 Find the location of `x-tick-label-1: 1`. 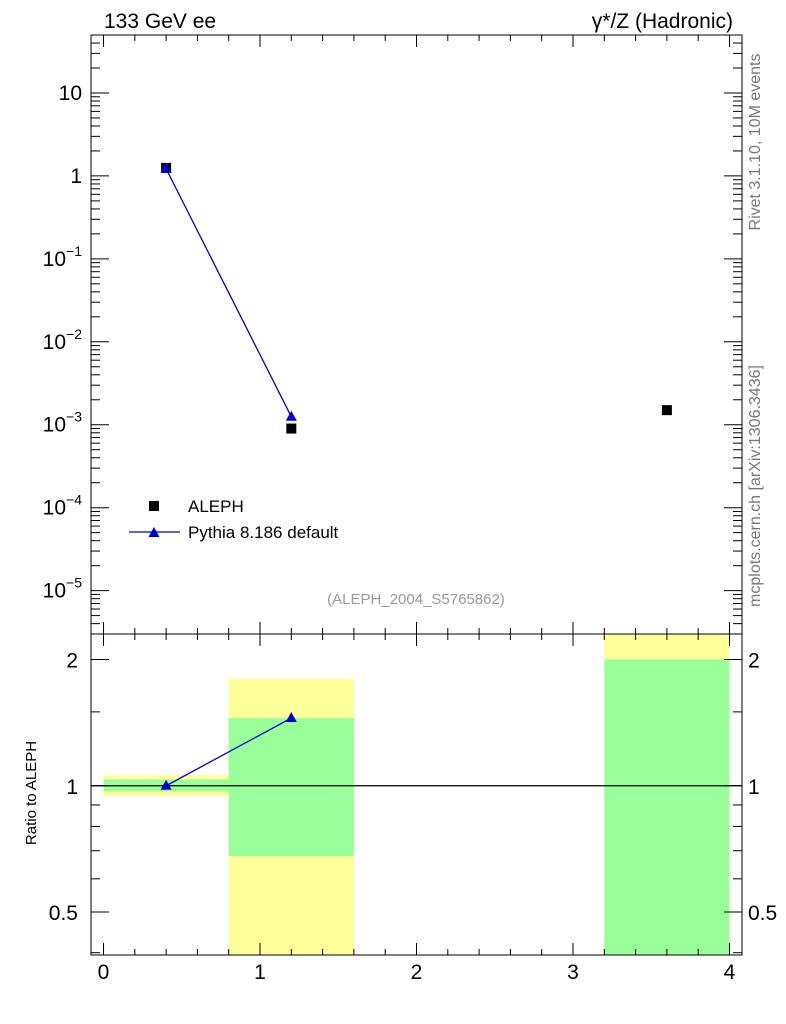

x-tick-label-1: 1 is located at coordinates (260, 972).